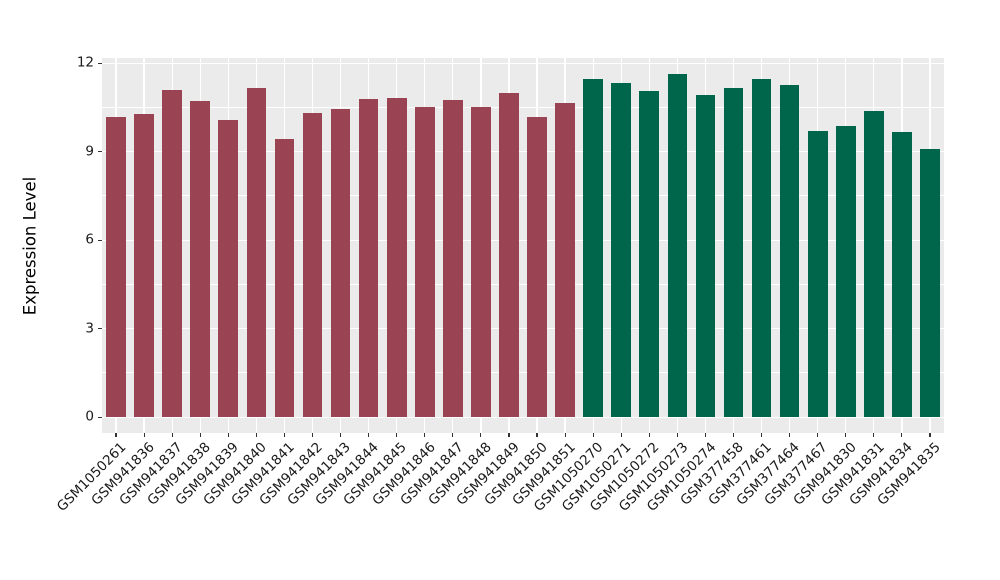  Describe the element at coordinates (200, 258) in the screenshot. I see `bar-GSM941838` at that location.